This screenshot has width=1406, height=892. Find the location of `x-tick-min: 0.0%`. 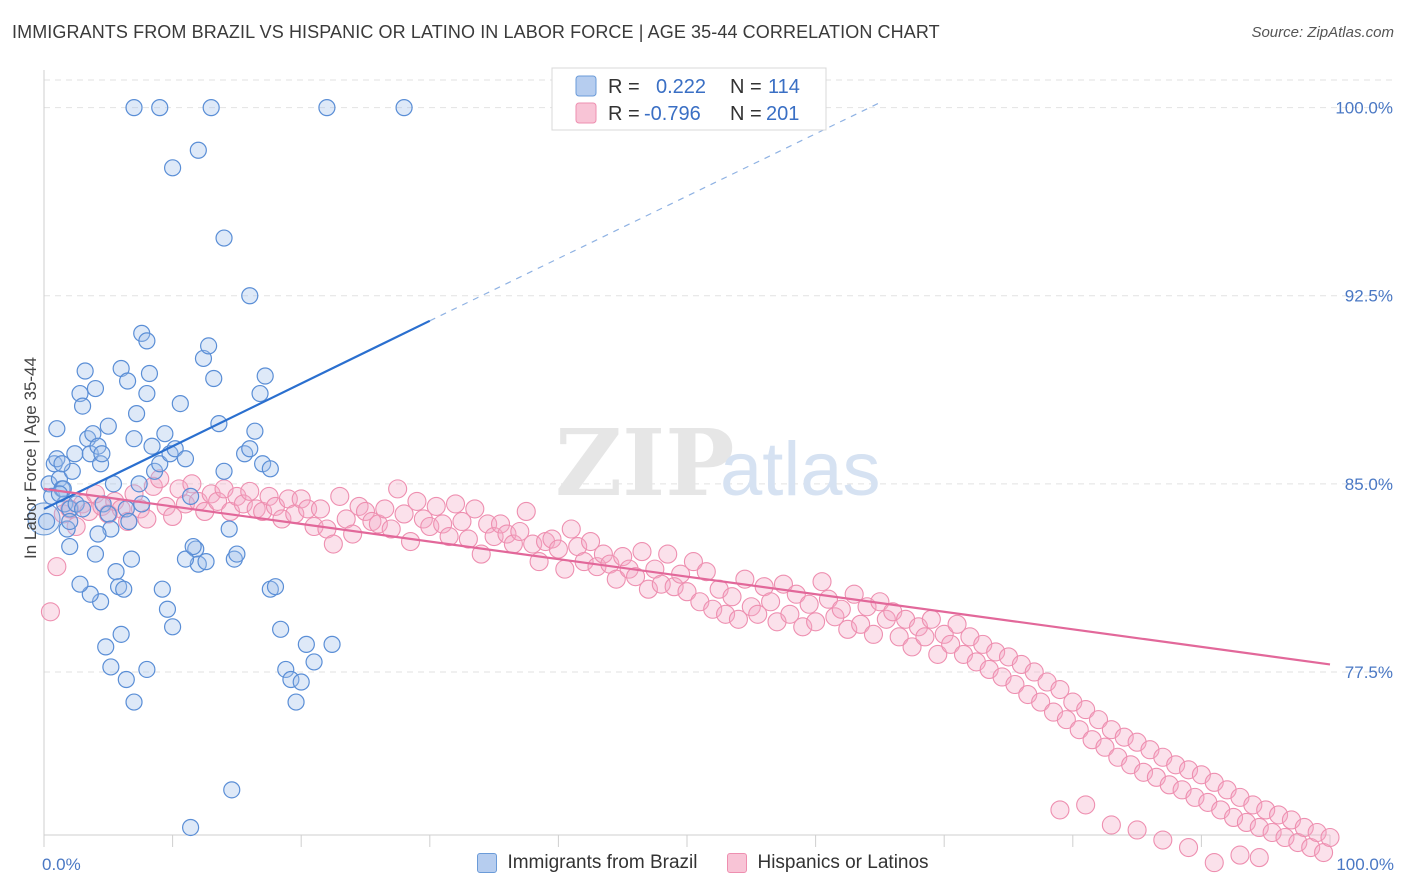

x-tick-min: 0.0% is located at coordinates (61, 864).